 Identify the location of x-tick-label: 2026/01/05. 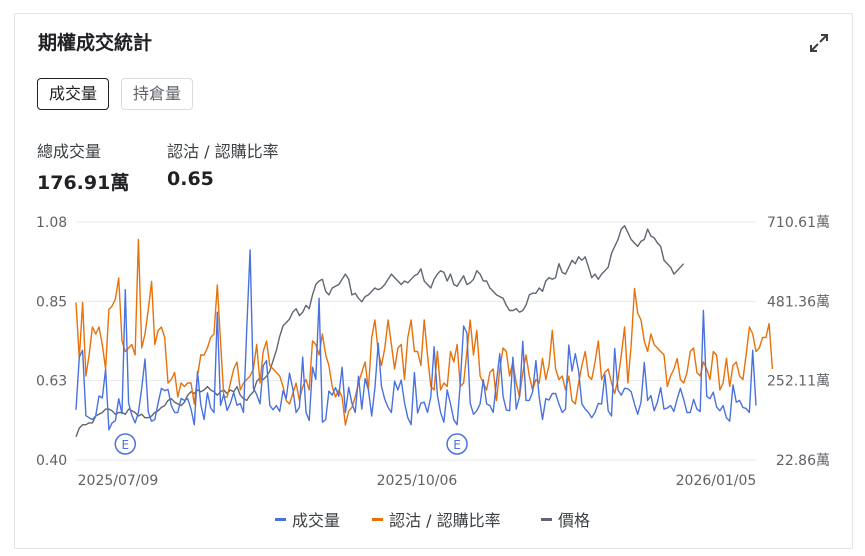
(716, 481).